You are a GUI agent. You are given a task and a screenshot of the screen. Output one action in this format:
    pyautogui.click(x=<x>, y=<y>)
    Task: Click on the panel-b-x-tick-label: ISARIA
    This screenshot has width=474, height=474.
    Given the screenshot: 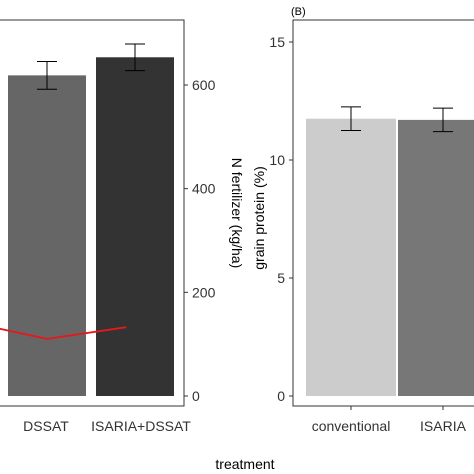 What is the action you would take?
    pyautogui.click(x=443, y=426)
    